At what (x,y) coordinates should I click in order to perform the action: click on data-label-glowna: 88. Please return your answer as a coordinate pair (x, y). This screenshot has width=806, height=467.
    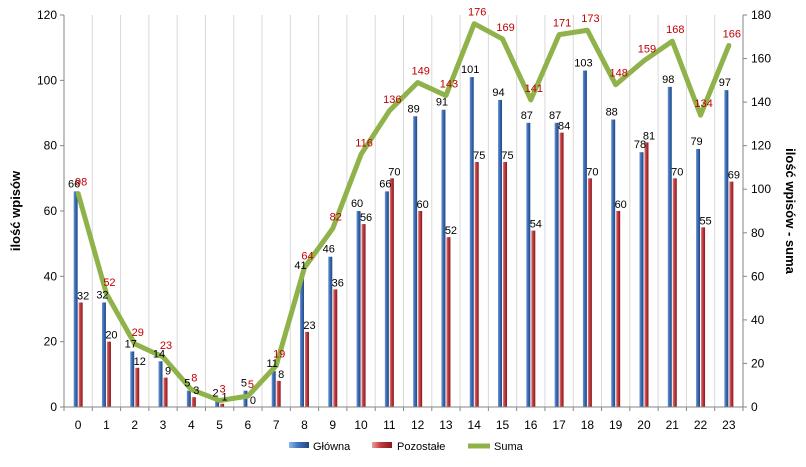
    Looking at the image, I should click on (612, 113).